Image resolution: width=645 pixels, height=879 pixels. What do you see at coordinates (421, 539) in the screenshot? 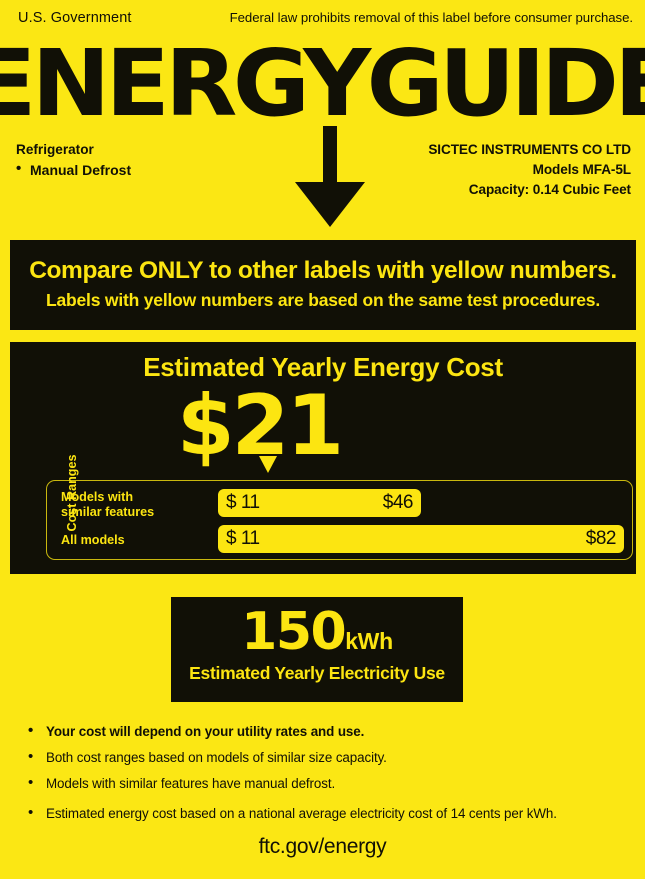
I see `cost-range-bar: $ 11 $82` at bounding box center [421, 539].